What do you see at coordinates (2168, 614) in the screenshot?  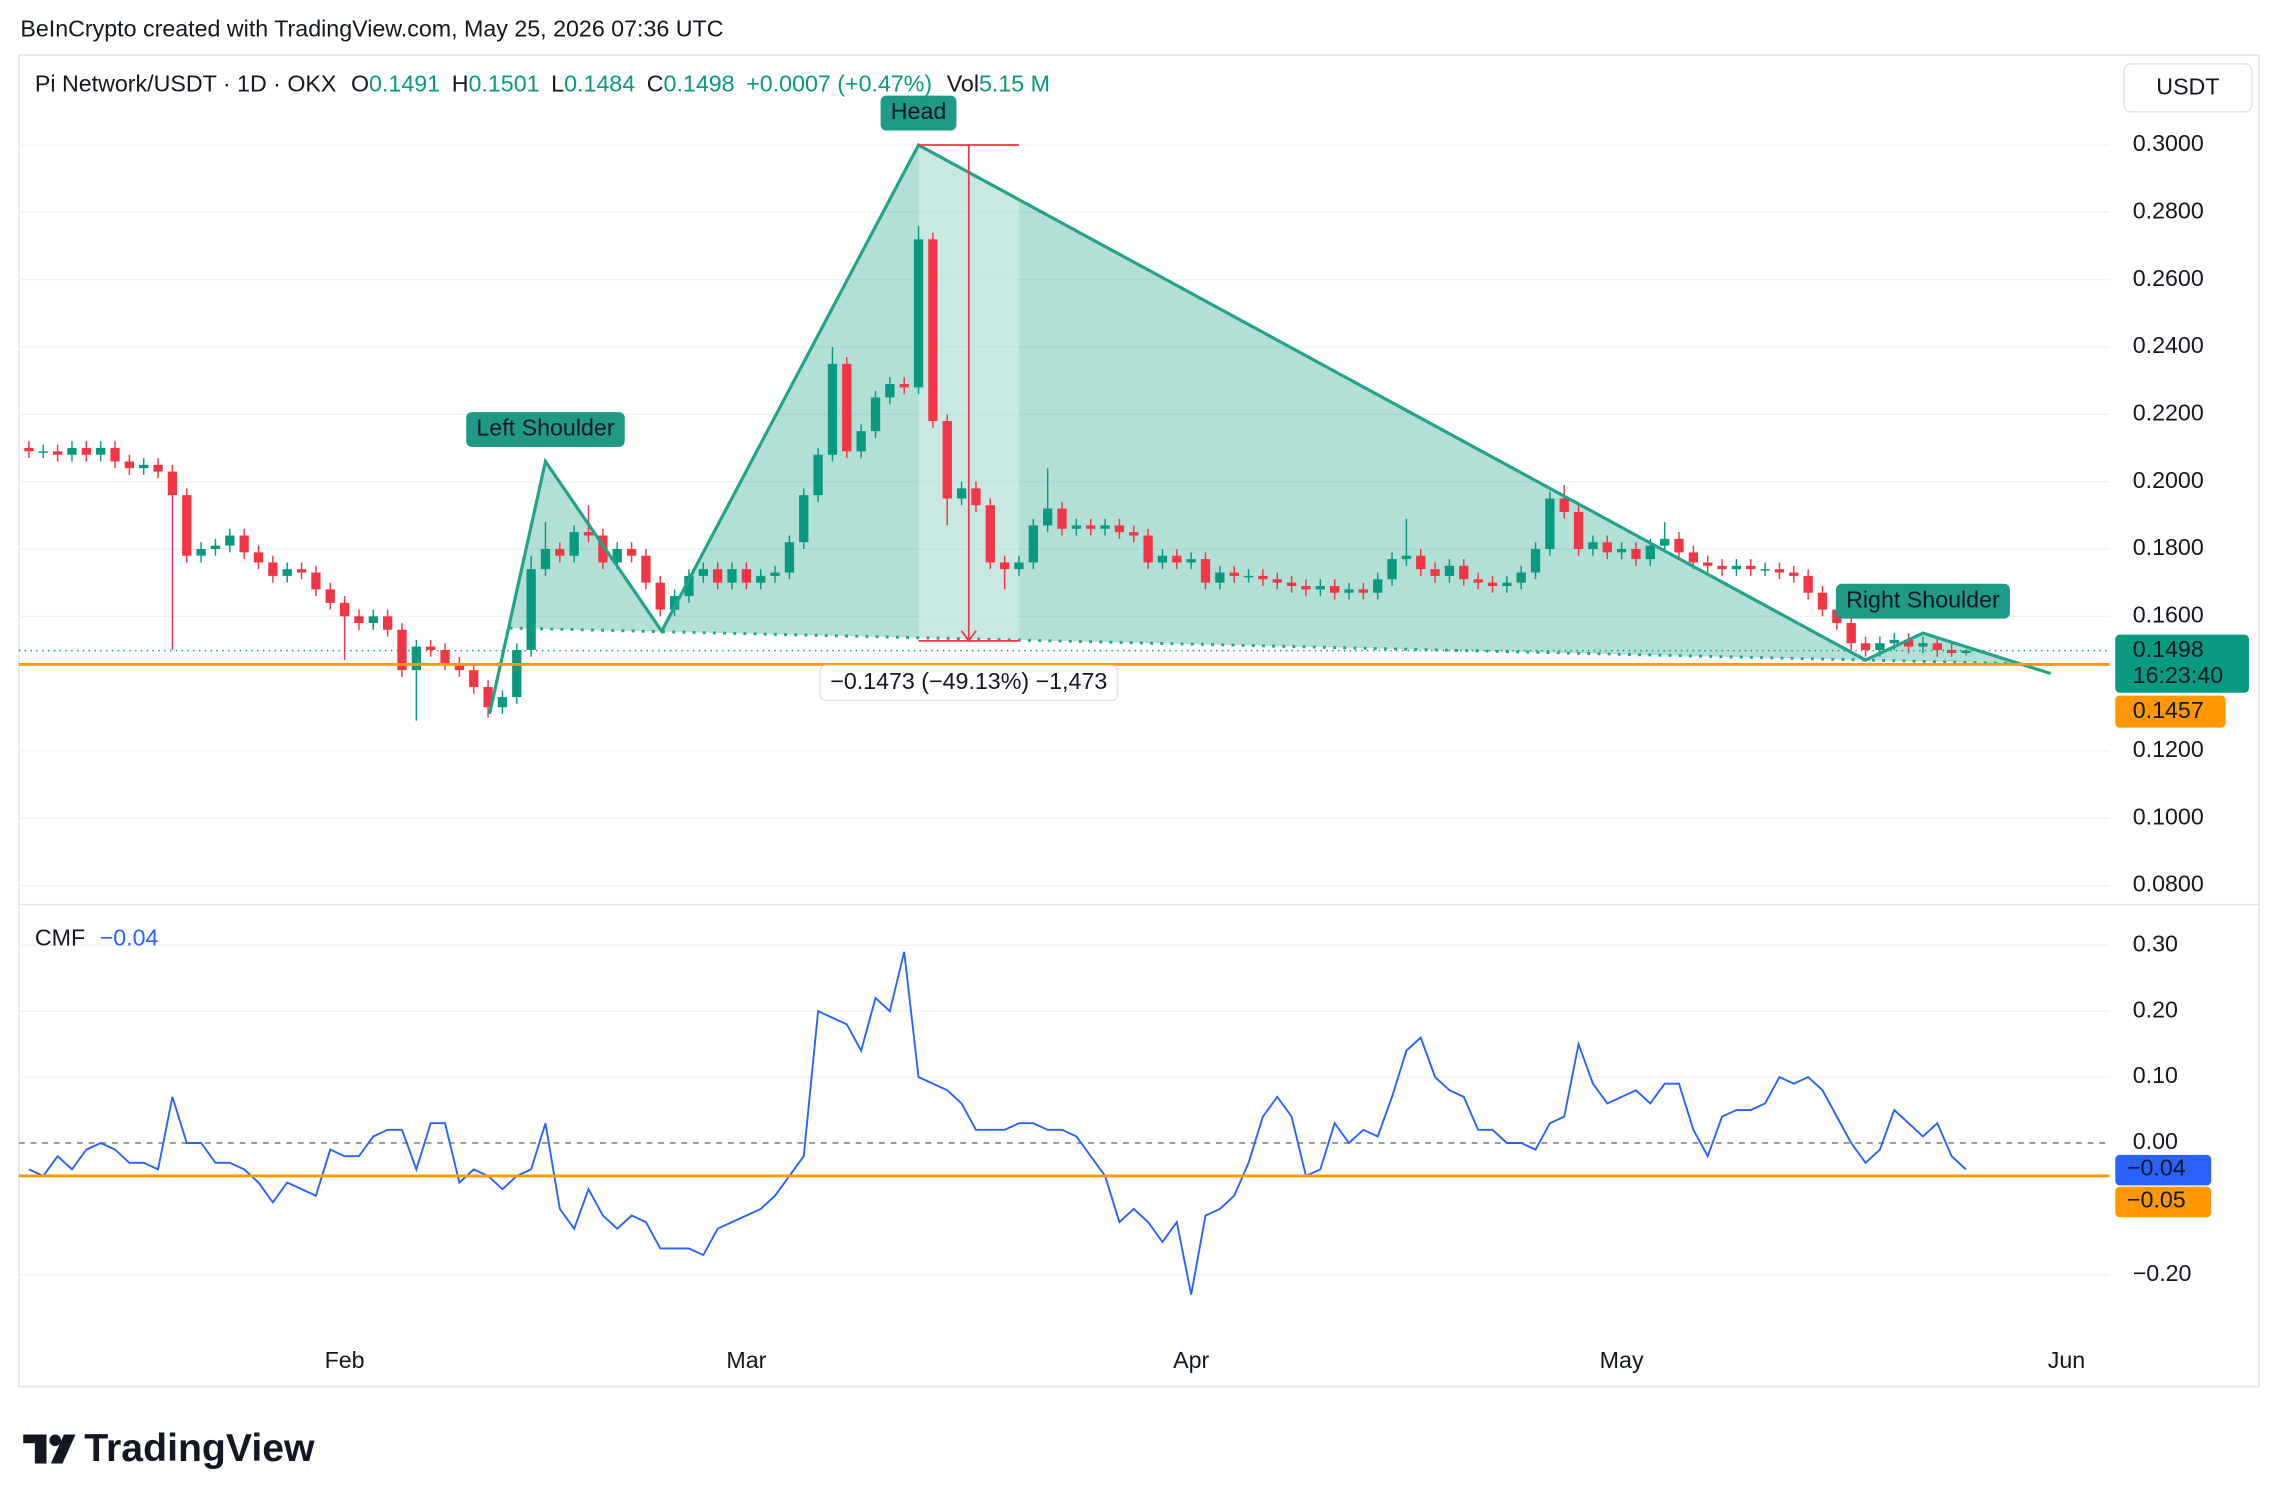 I see `y-tick-label: 0.1600` at bounding box center [2168, 614].